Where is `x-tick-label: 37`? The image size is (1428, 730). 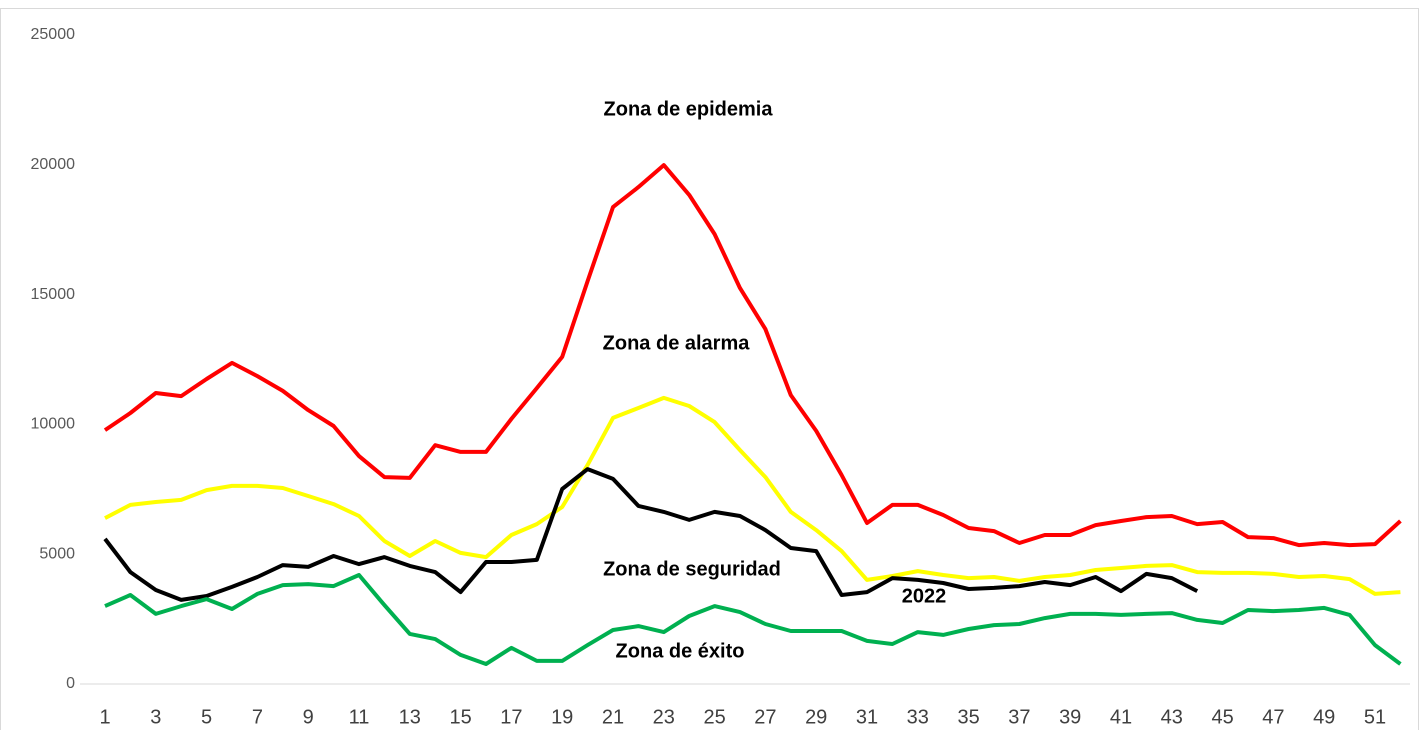 x-tick-label: 37 is located at coordinates (1019, 717).